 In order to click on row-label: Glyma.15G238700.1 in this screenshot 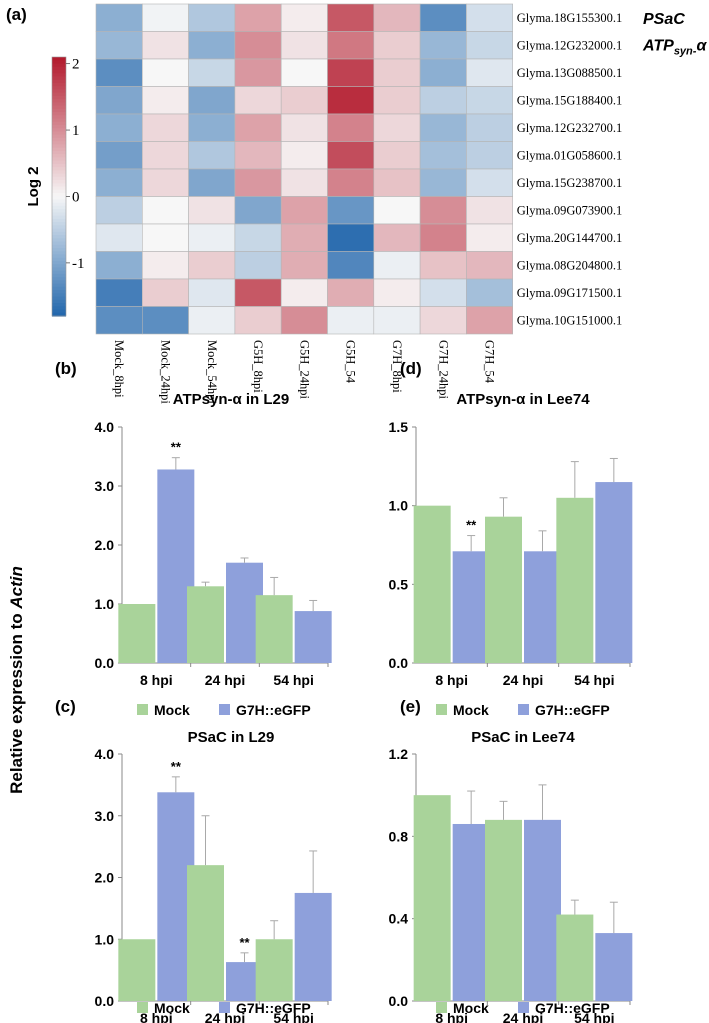, I will do `click(570, 183)`.